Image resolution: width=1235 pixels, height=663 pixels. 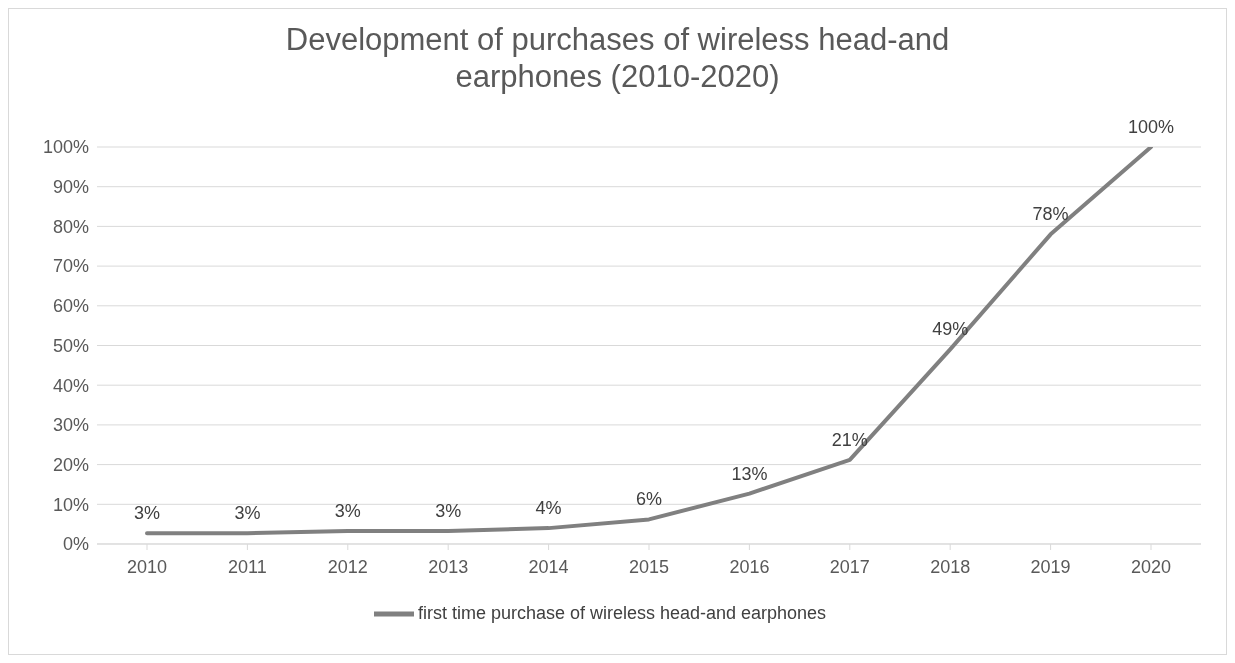 I want to click on data-label: 13%, so click(x=749, y=473).